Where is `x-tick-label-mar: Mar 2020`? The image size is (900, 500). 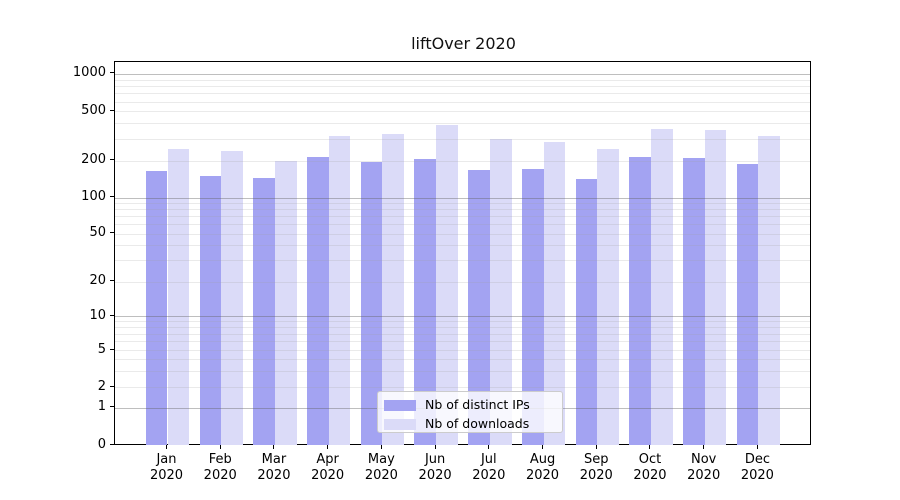
x-tick-label-mar: Mar 2020 is located at coordinates (274, 467).